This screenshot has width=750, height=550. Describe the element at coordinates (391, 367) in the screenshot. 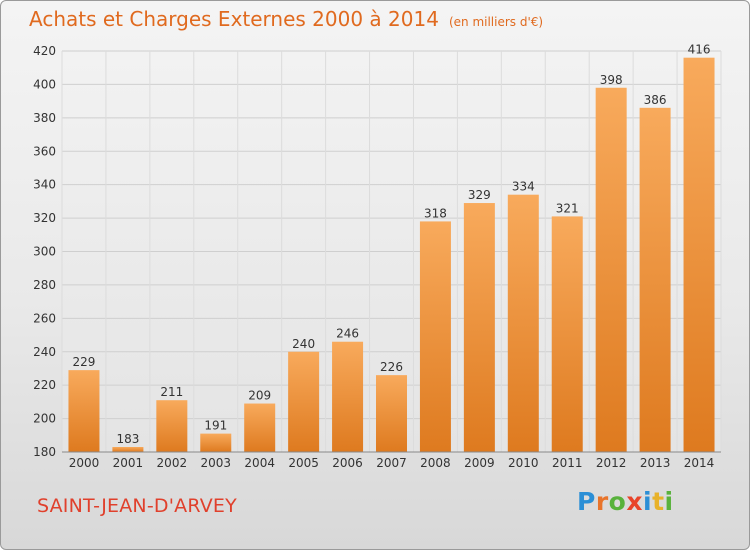

I see `bar-value-label: 226` at that location.